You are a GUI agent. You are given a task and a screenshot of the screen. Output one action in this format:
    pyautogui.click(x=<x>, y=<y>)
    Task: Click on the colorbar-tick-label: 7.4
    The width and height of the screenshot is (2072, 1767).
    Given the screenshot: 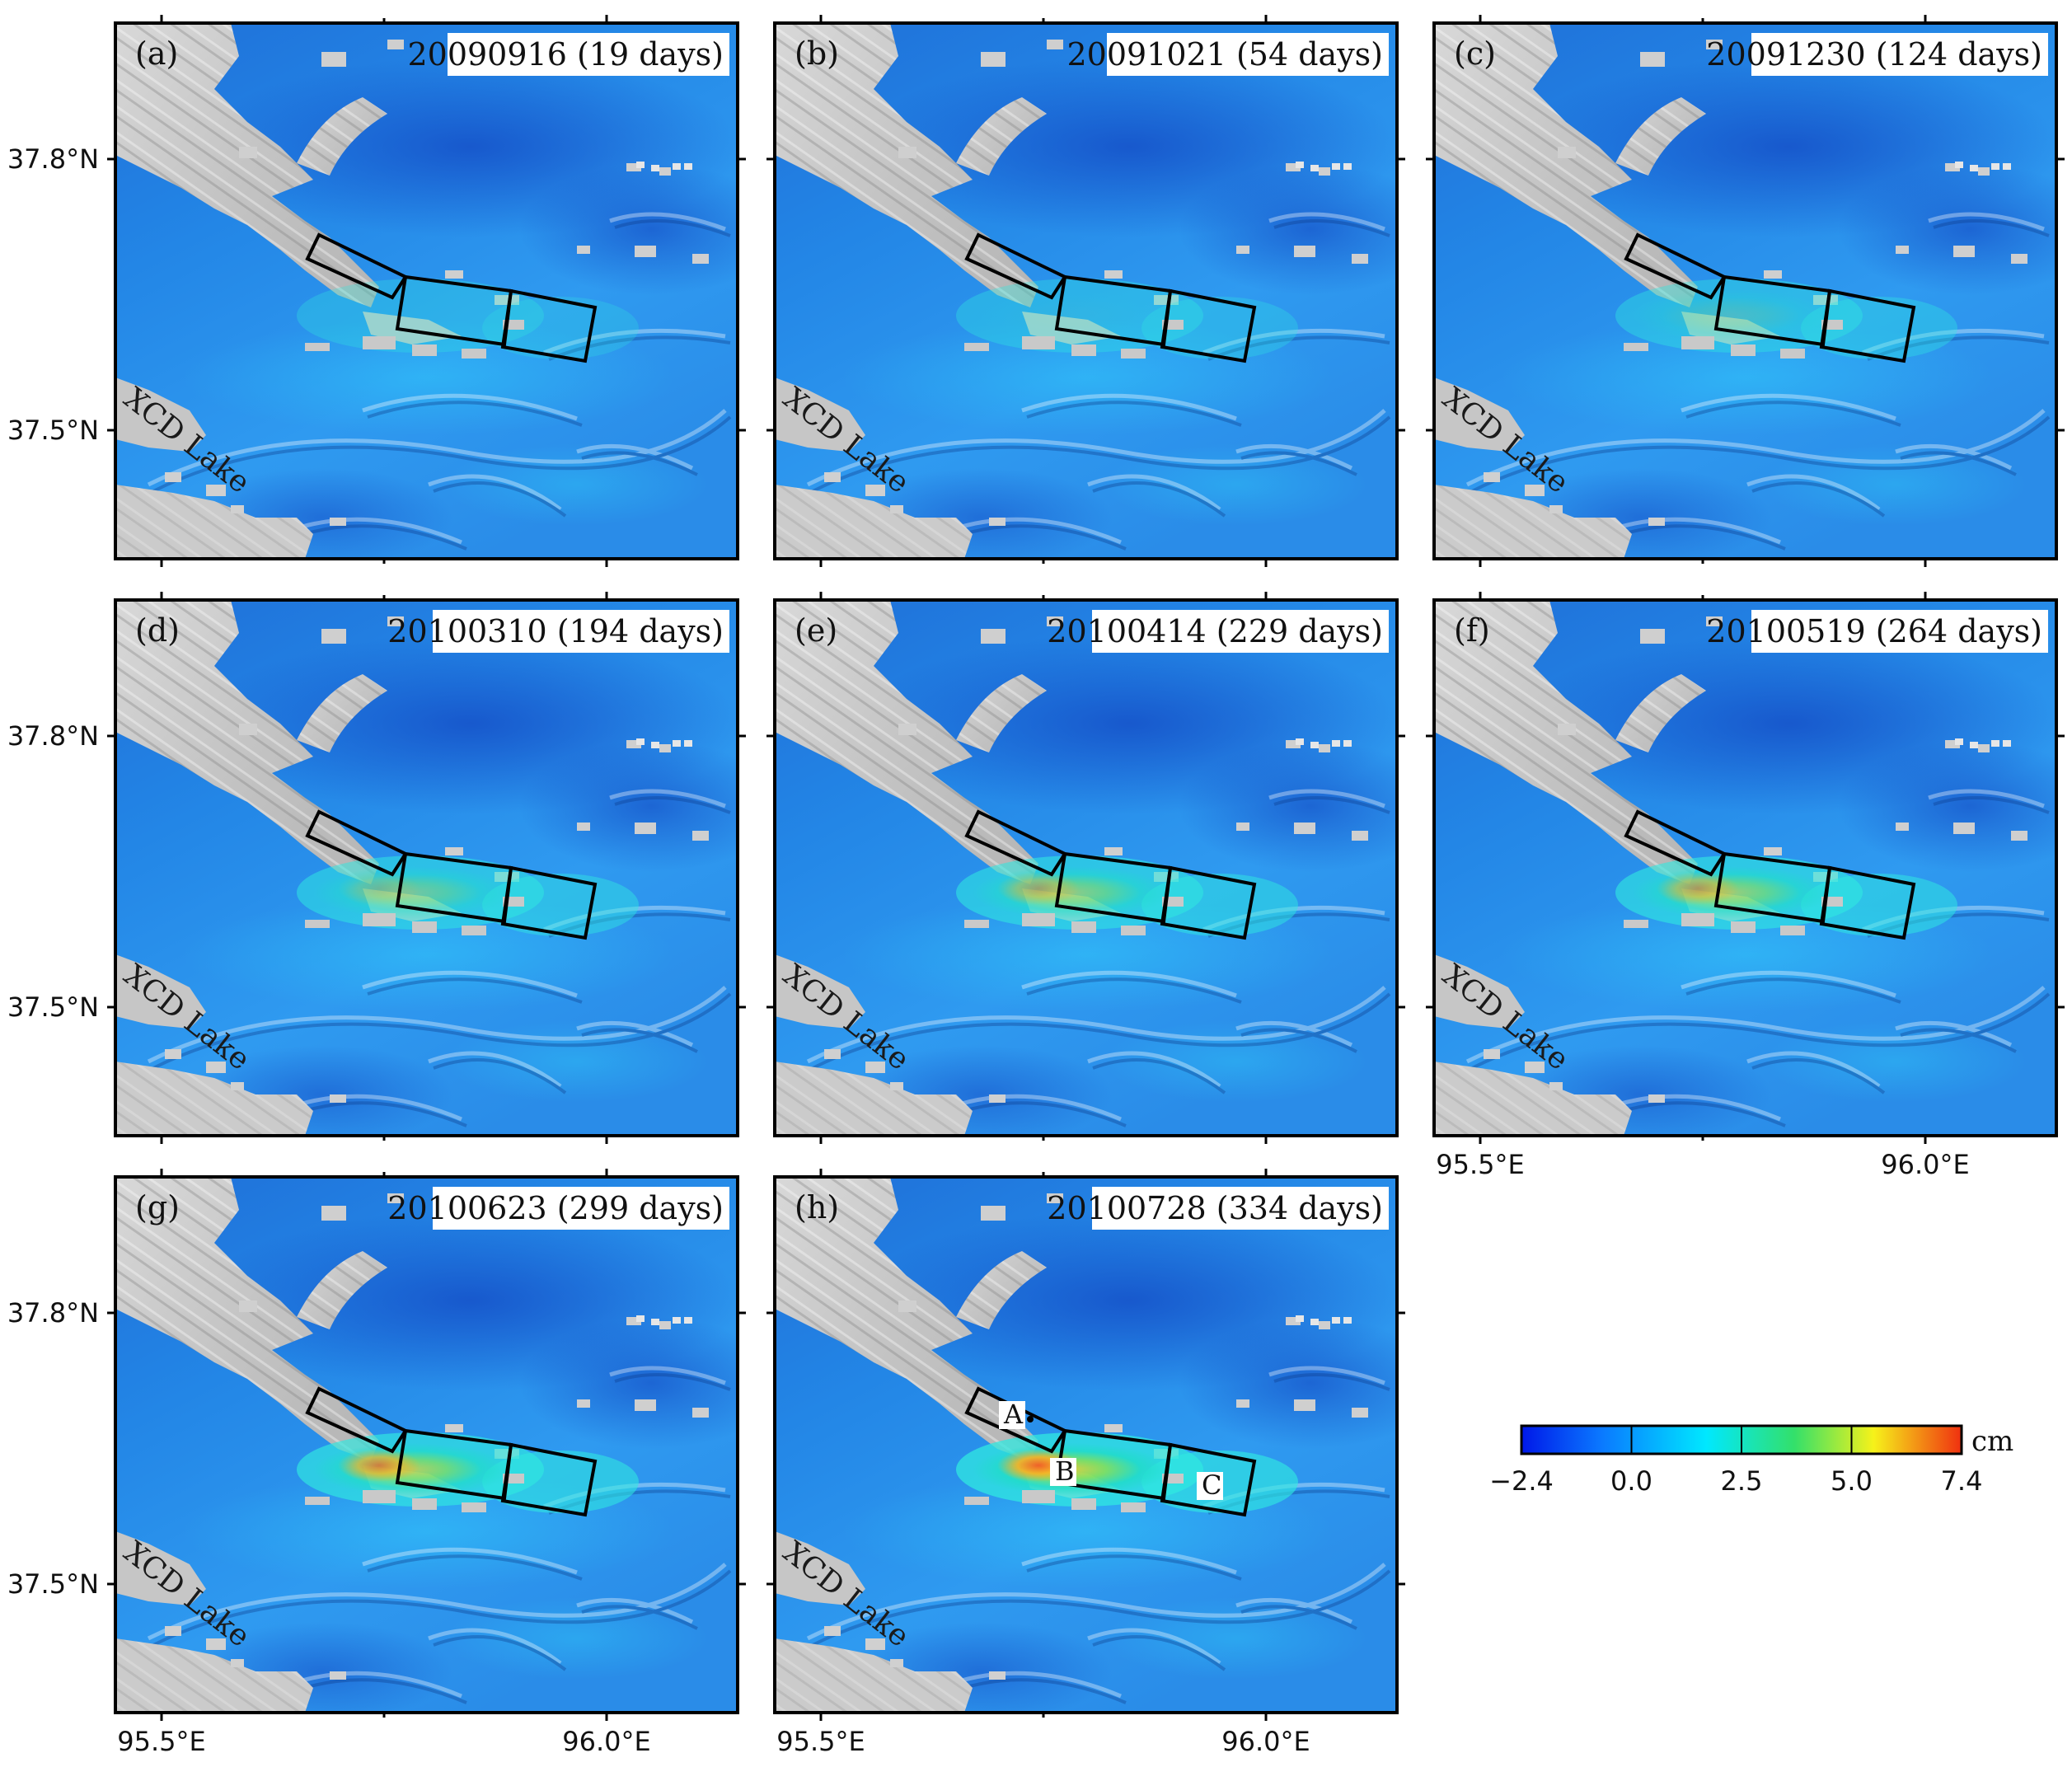 What is the action you would take?
    pyautogui.click(x=1962, y=1481)
    